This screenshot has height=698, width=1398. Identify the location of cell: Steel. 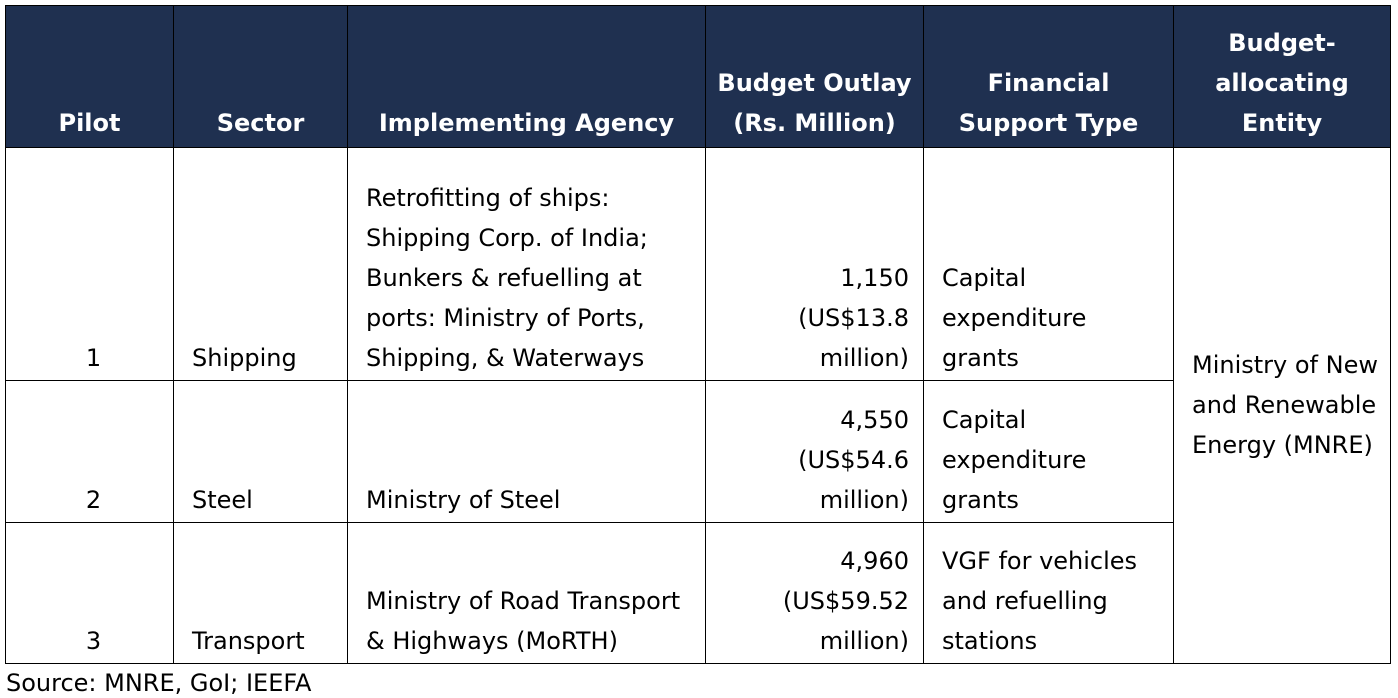
(260, 451).